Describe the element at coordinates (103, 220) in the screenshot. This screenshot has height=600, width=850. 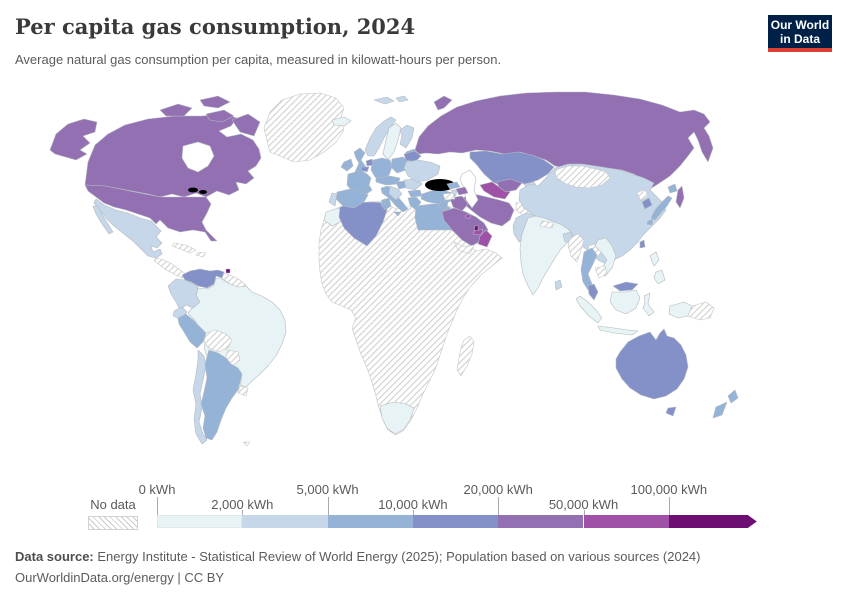
I see `country-mexico-baja` at that location.